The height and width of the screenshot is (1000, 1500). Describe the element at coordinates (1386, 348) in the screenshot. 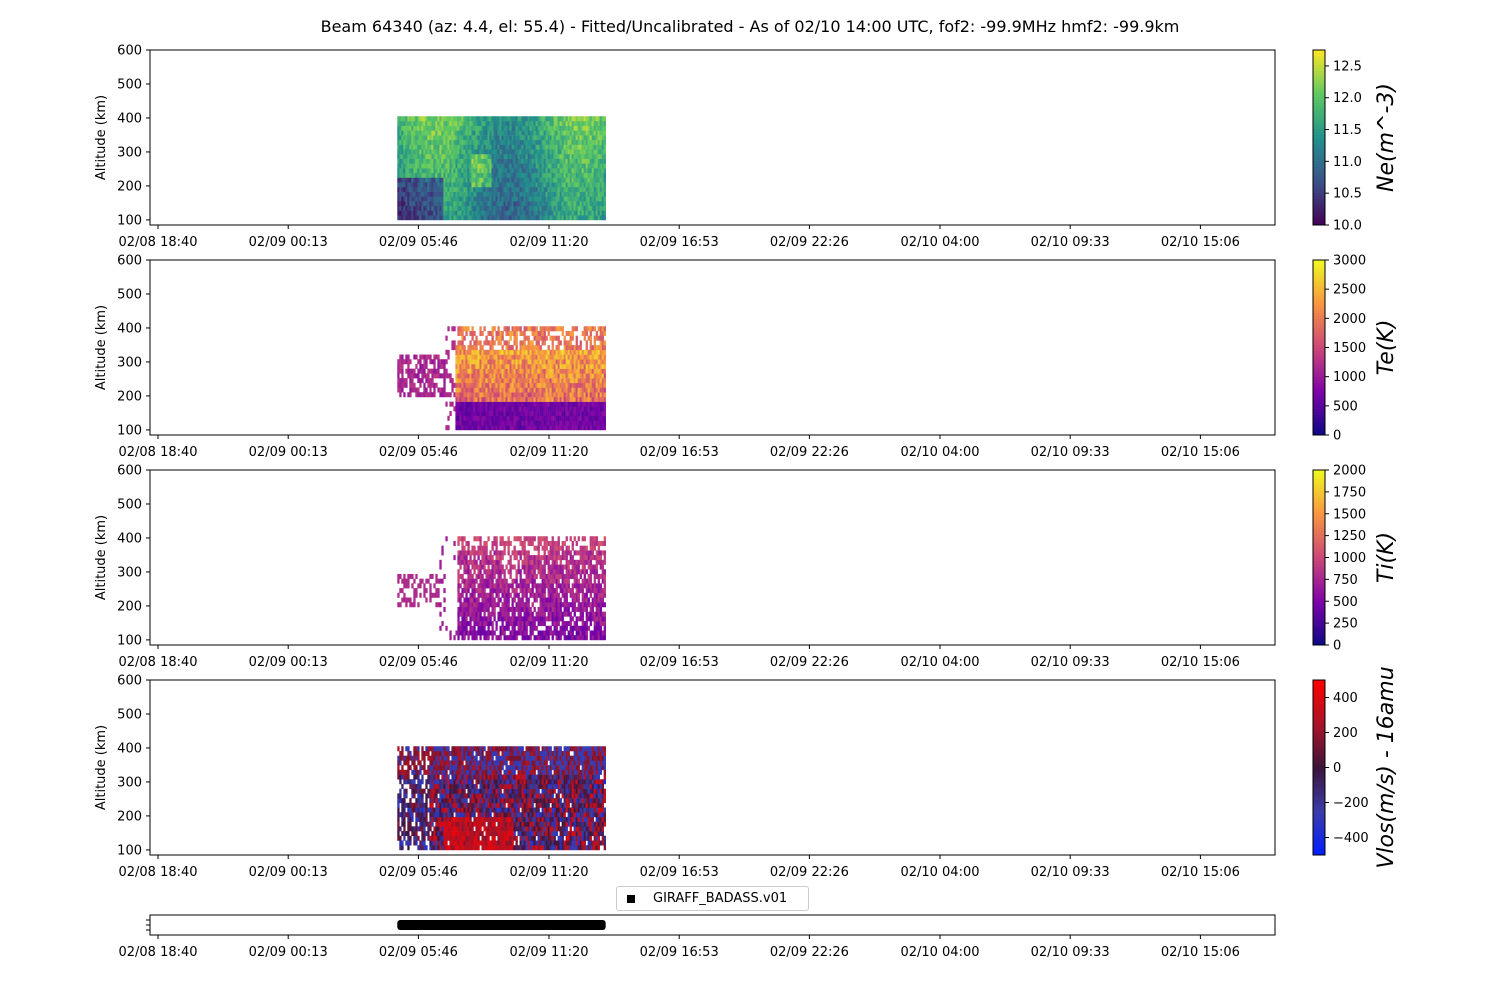

I see `colorbar-label: Te(K)` at that location.